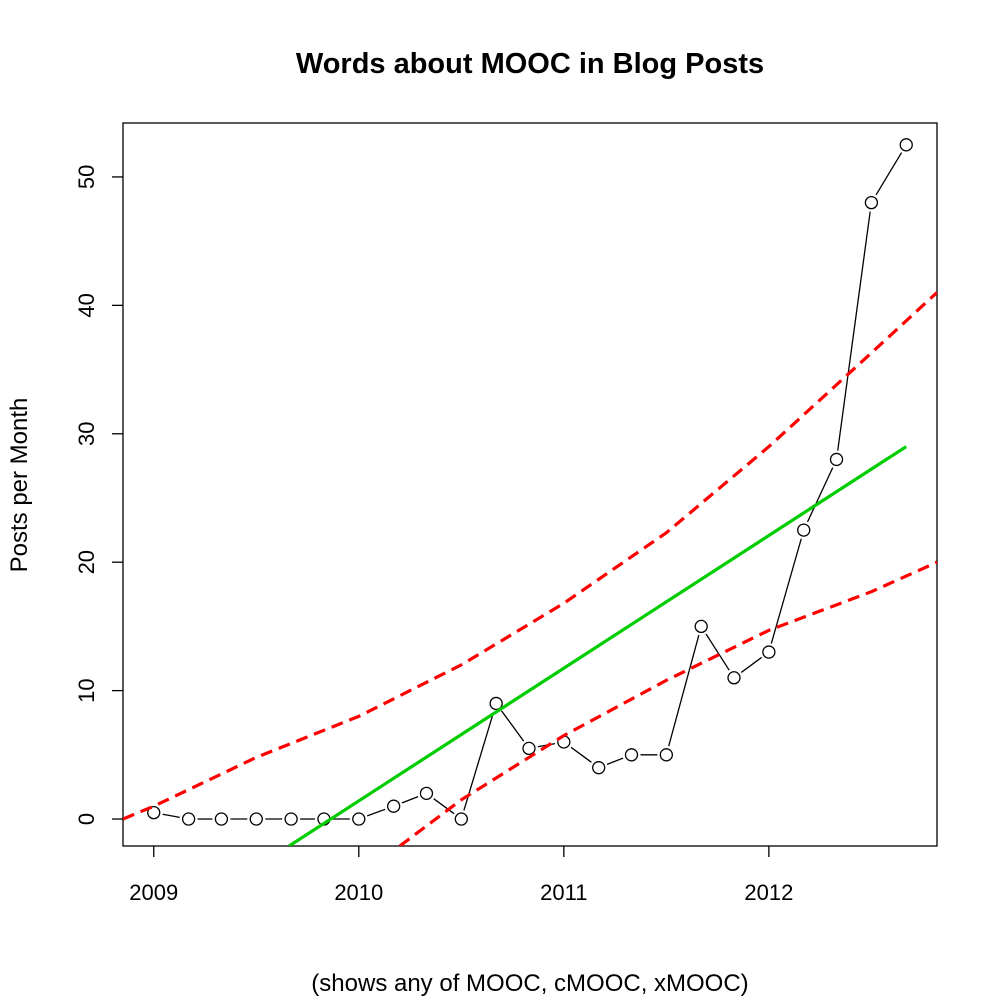  Describe the element at coordinates (86, 819) in the screenshot. I see `y-tick-label: 0` at that location.